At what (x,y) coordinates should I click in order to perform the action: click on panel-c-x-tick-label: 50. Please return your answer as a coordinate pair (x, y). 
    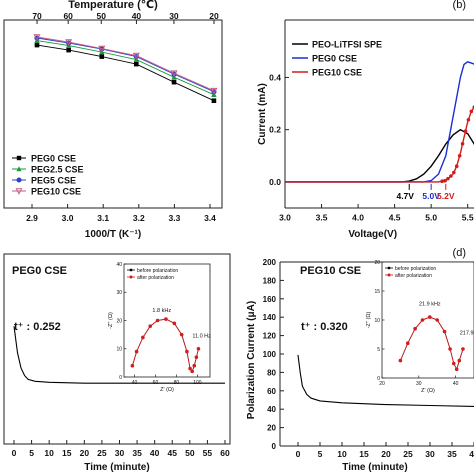
    Looking at the image, I should click on (190, 453).